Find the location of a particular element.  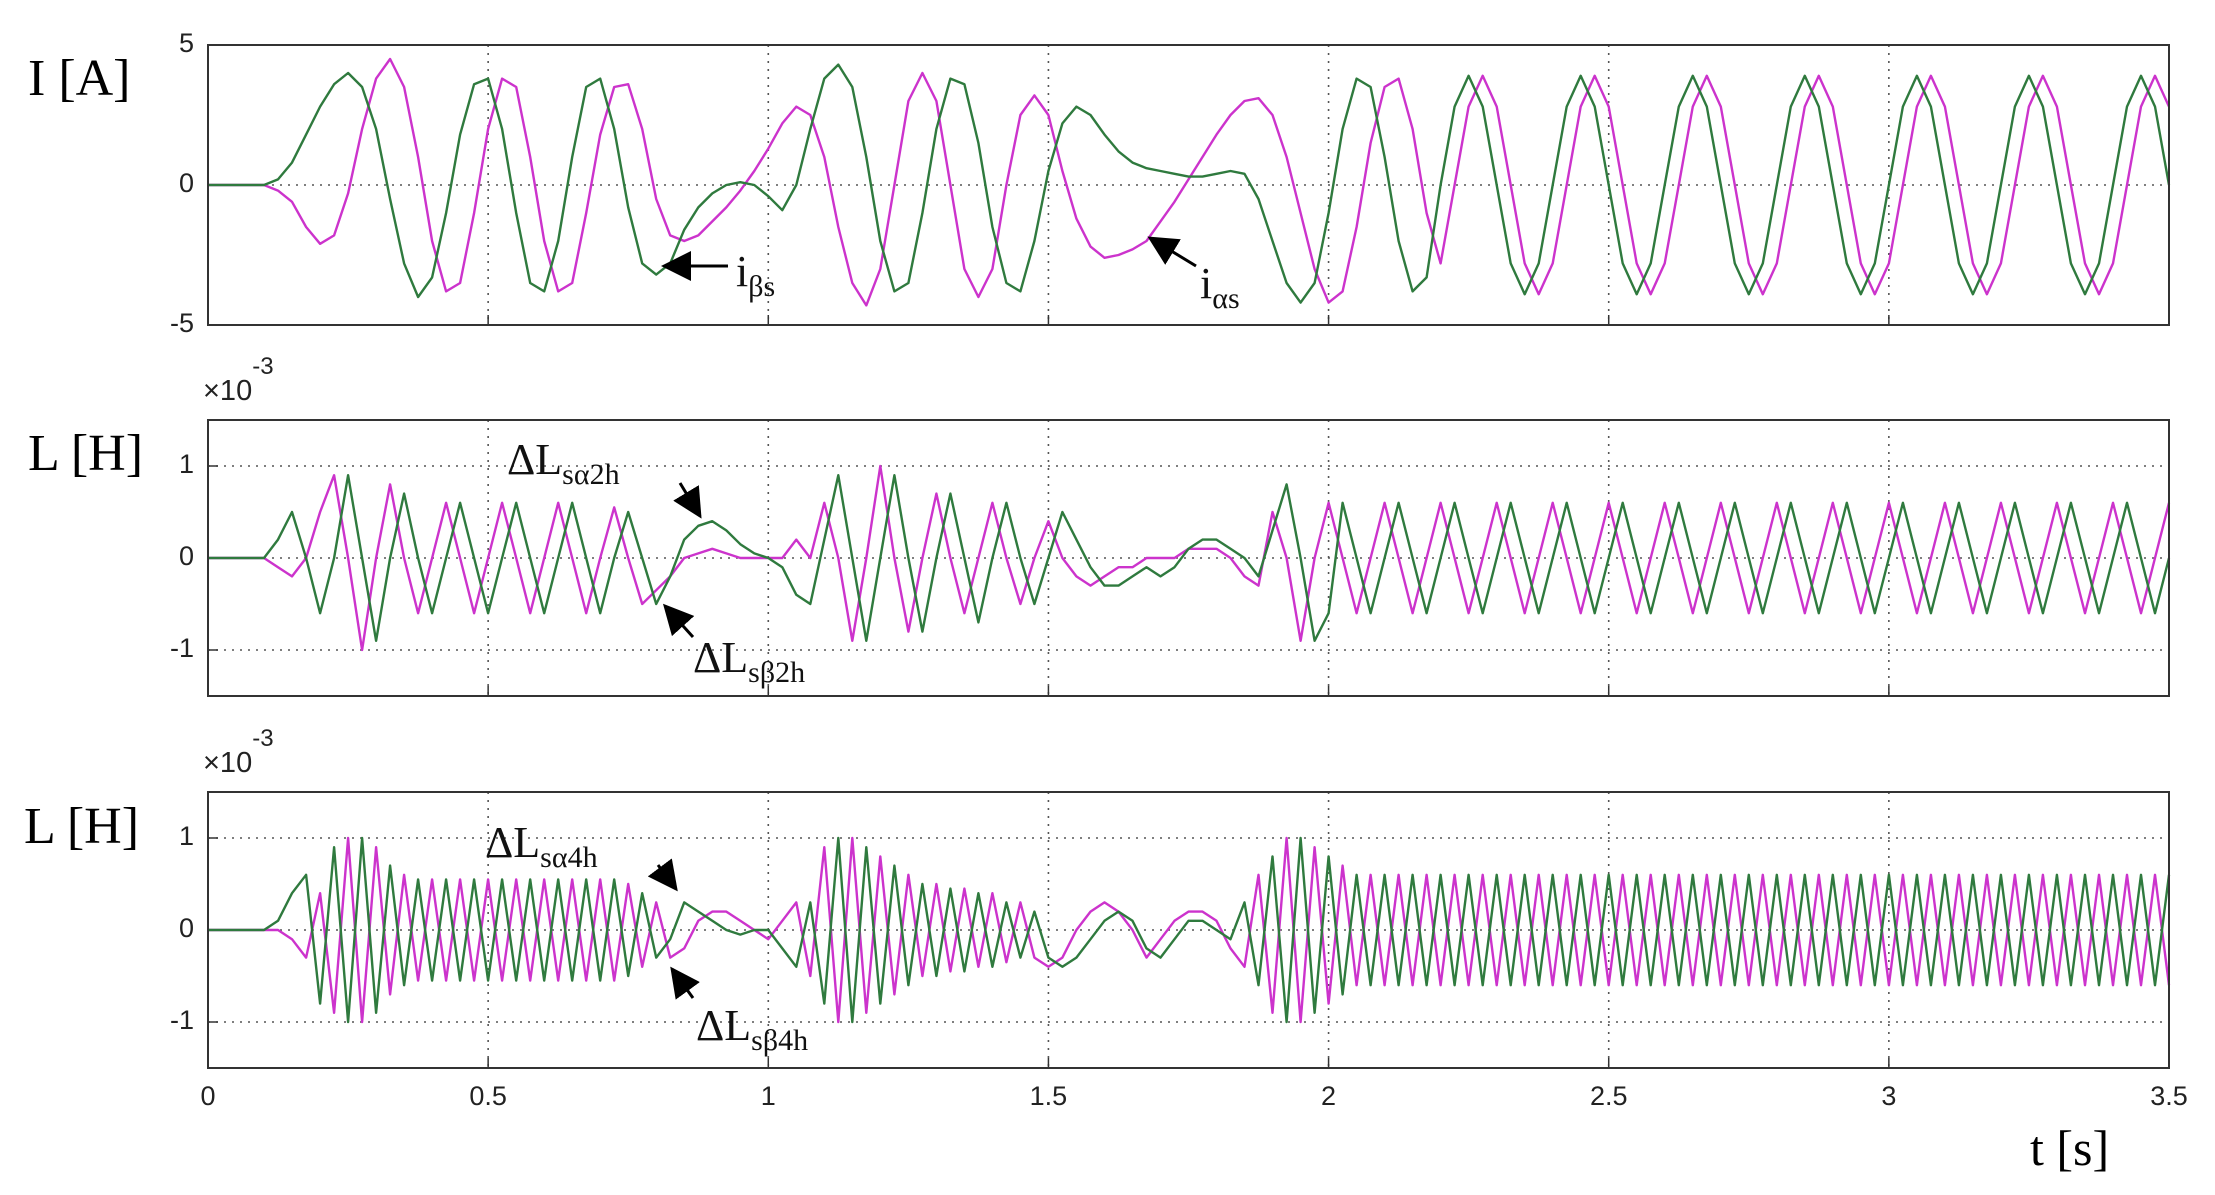

y-tick-label: 5 is located at coordinates (186, 43).